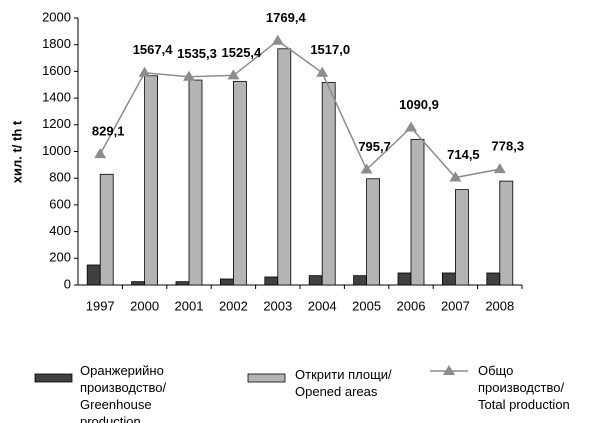  What do you see at coordinates (242, 52) in the screenshot?
I see `data-label: 1525,4` at bounding box center [242, 52].